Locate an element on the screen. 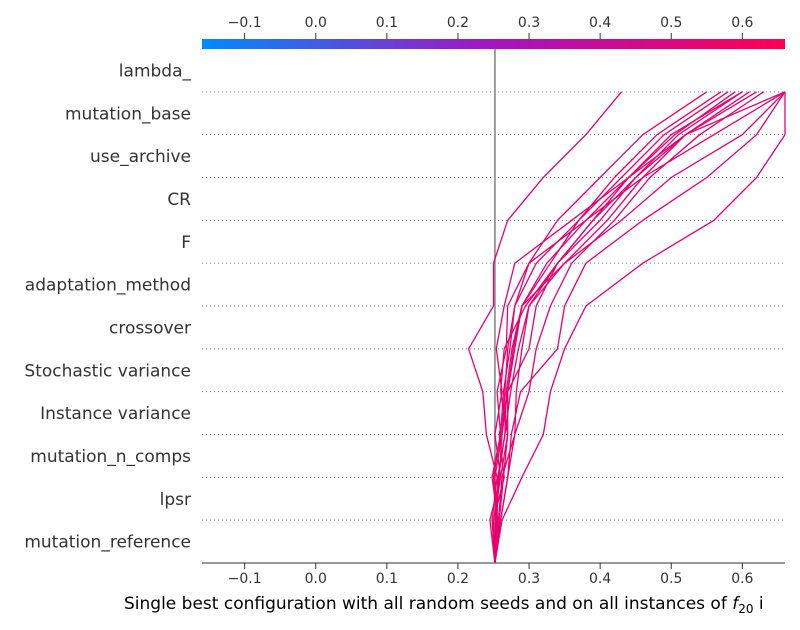  bottom-tick-label: 0.0 is located at coordinates (316, 579).